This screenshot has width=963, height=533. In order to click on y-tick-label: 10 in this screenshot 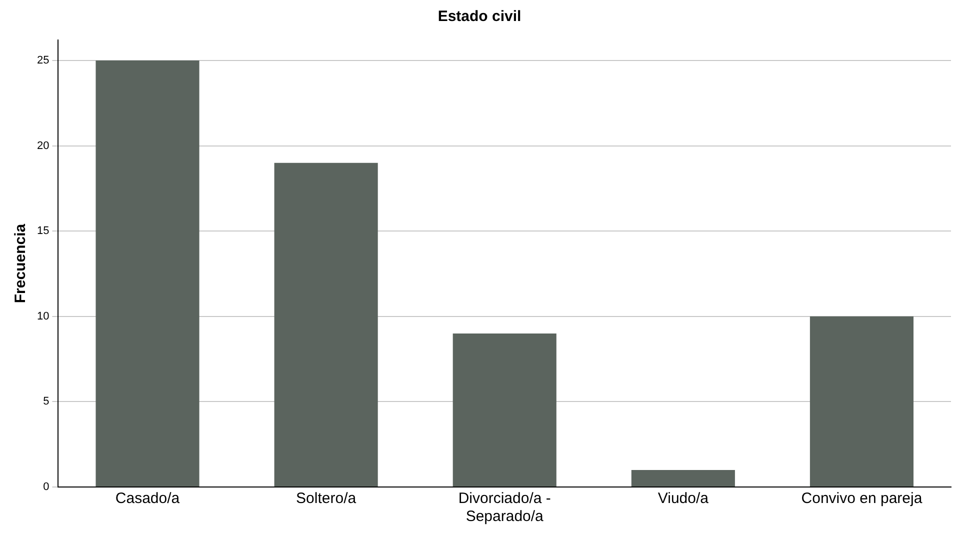, I will do `click(43, 316)`.